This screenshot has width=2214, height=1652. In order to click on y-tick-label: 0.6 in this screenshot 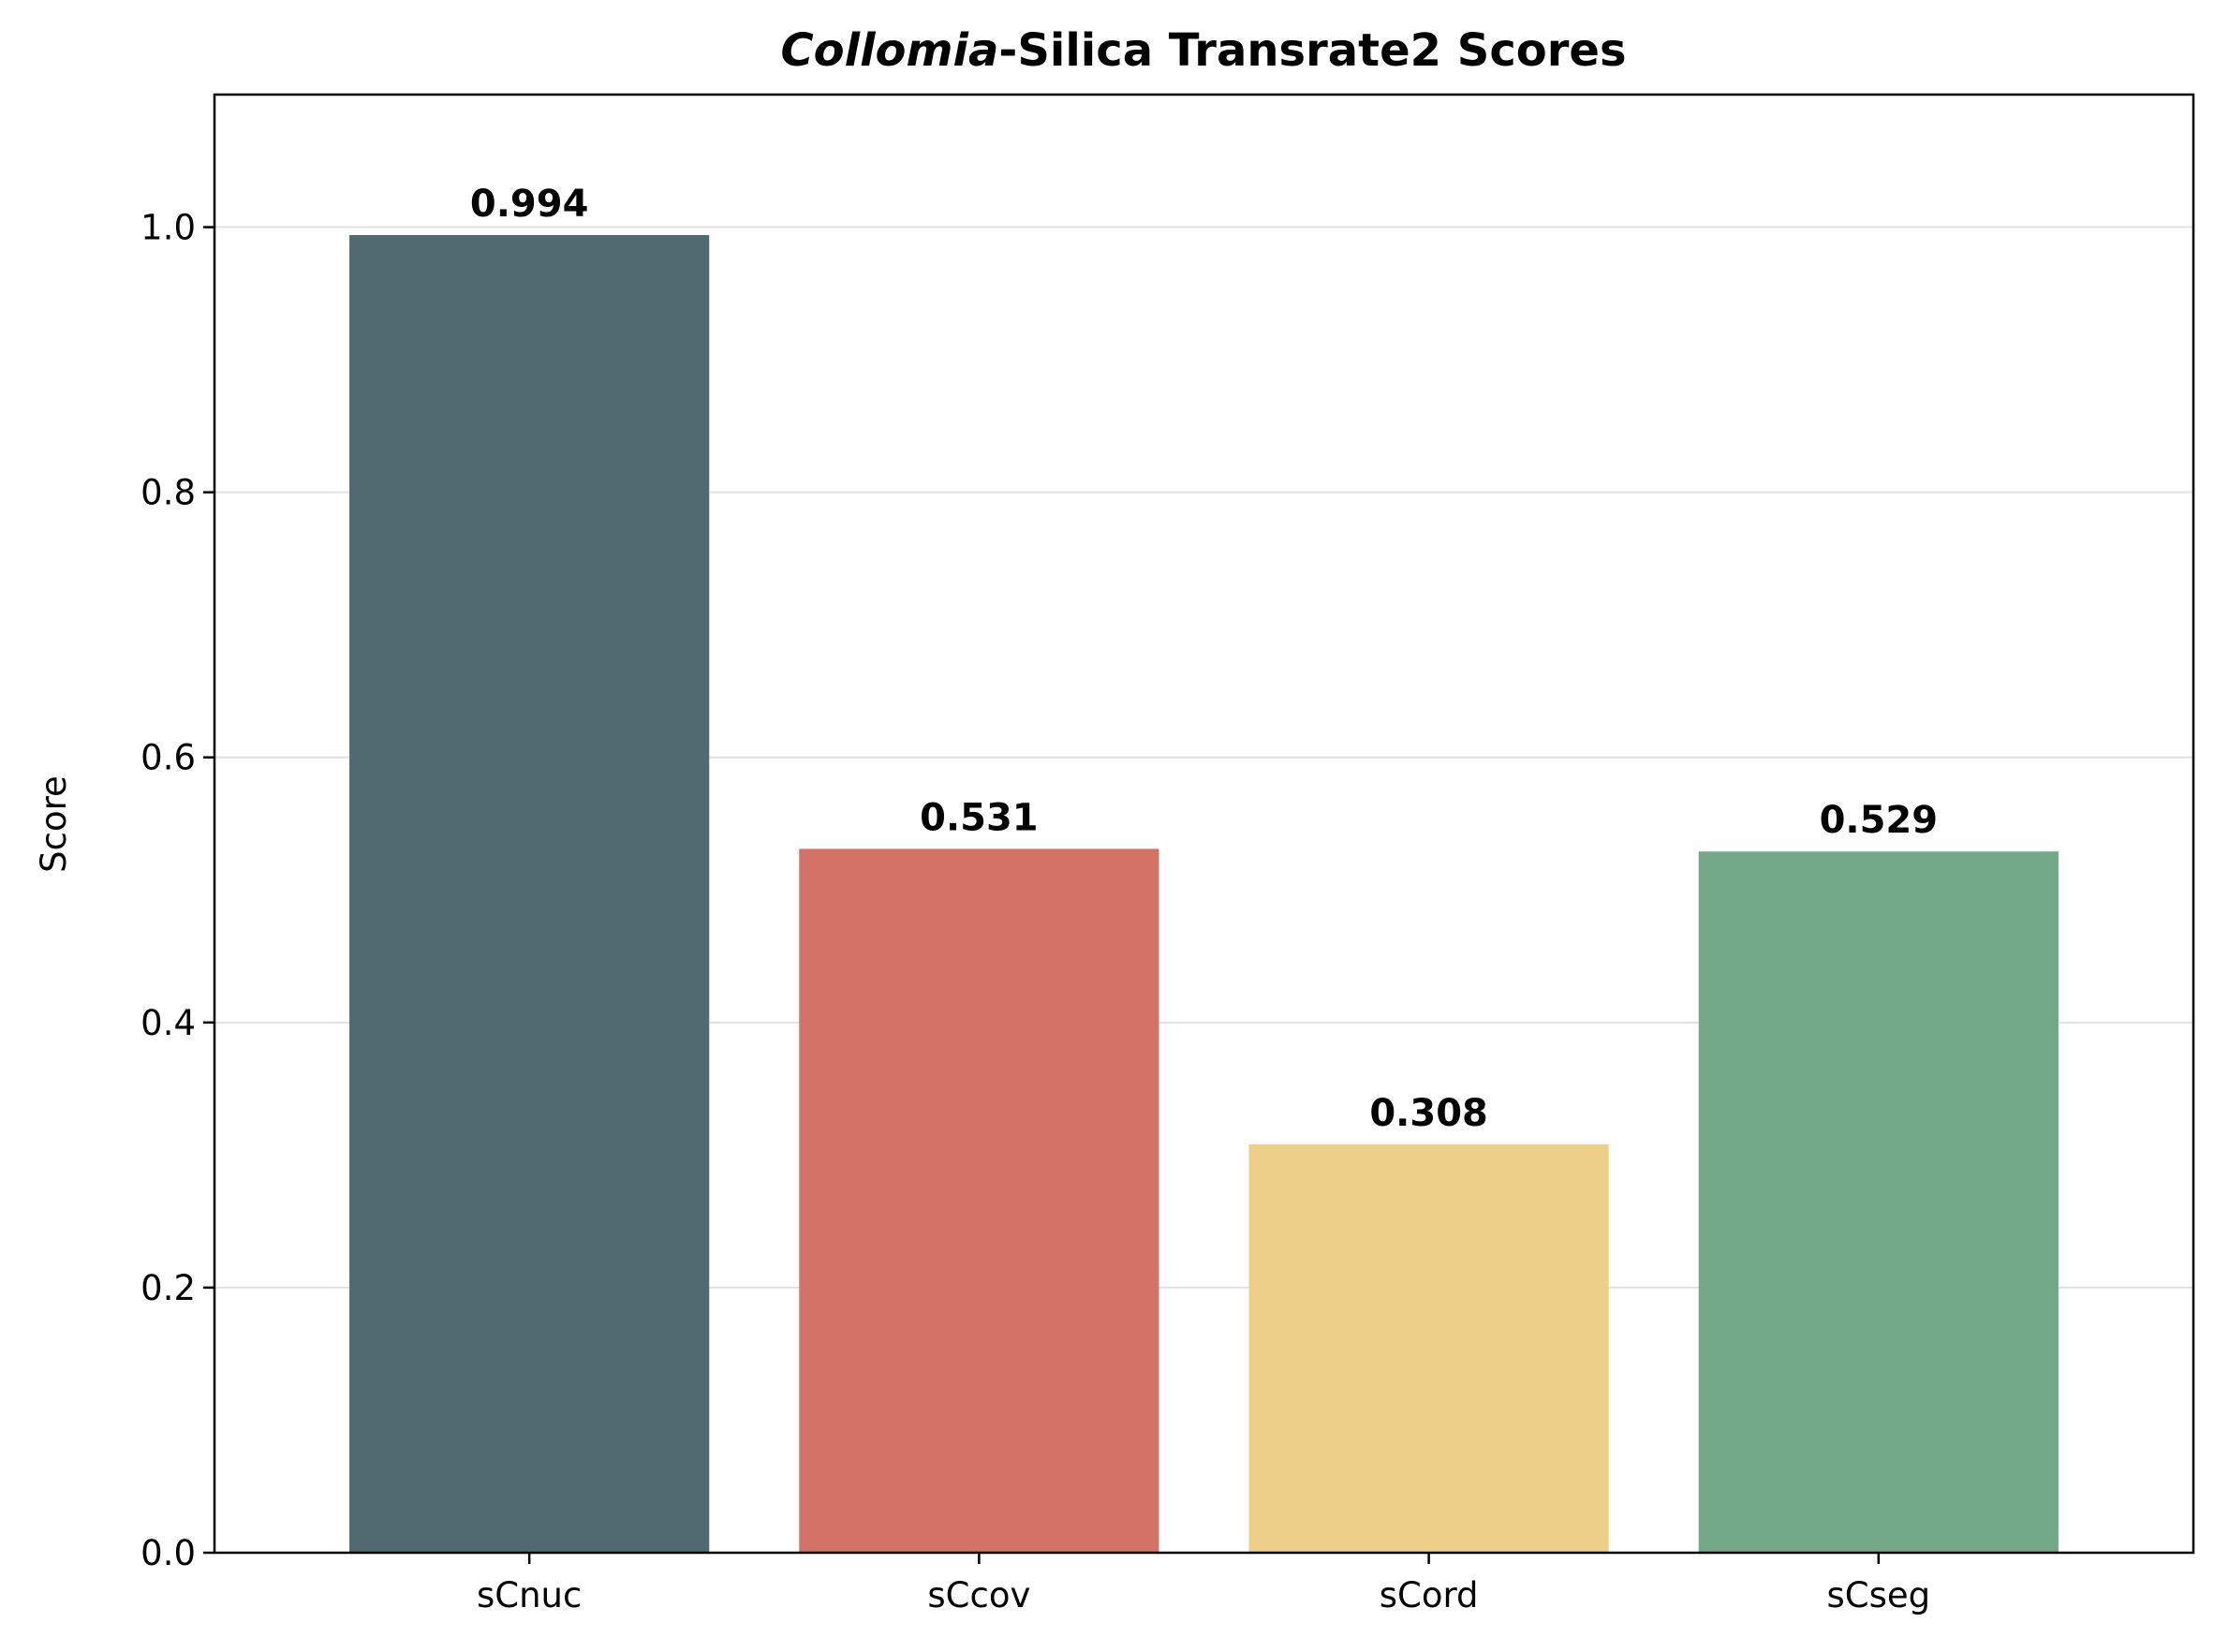, I will do `click(168, 758)`.